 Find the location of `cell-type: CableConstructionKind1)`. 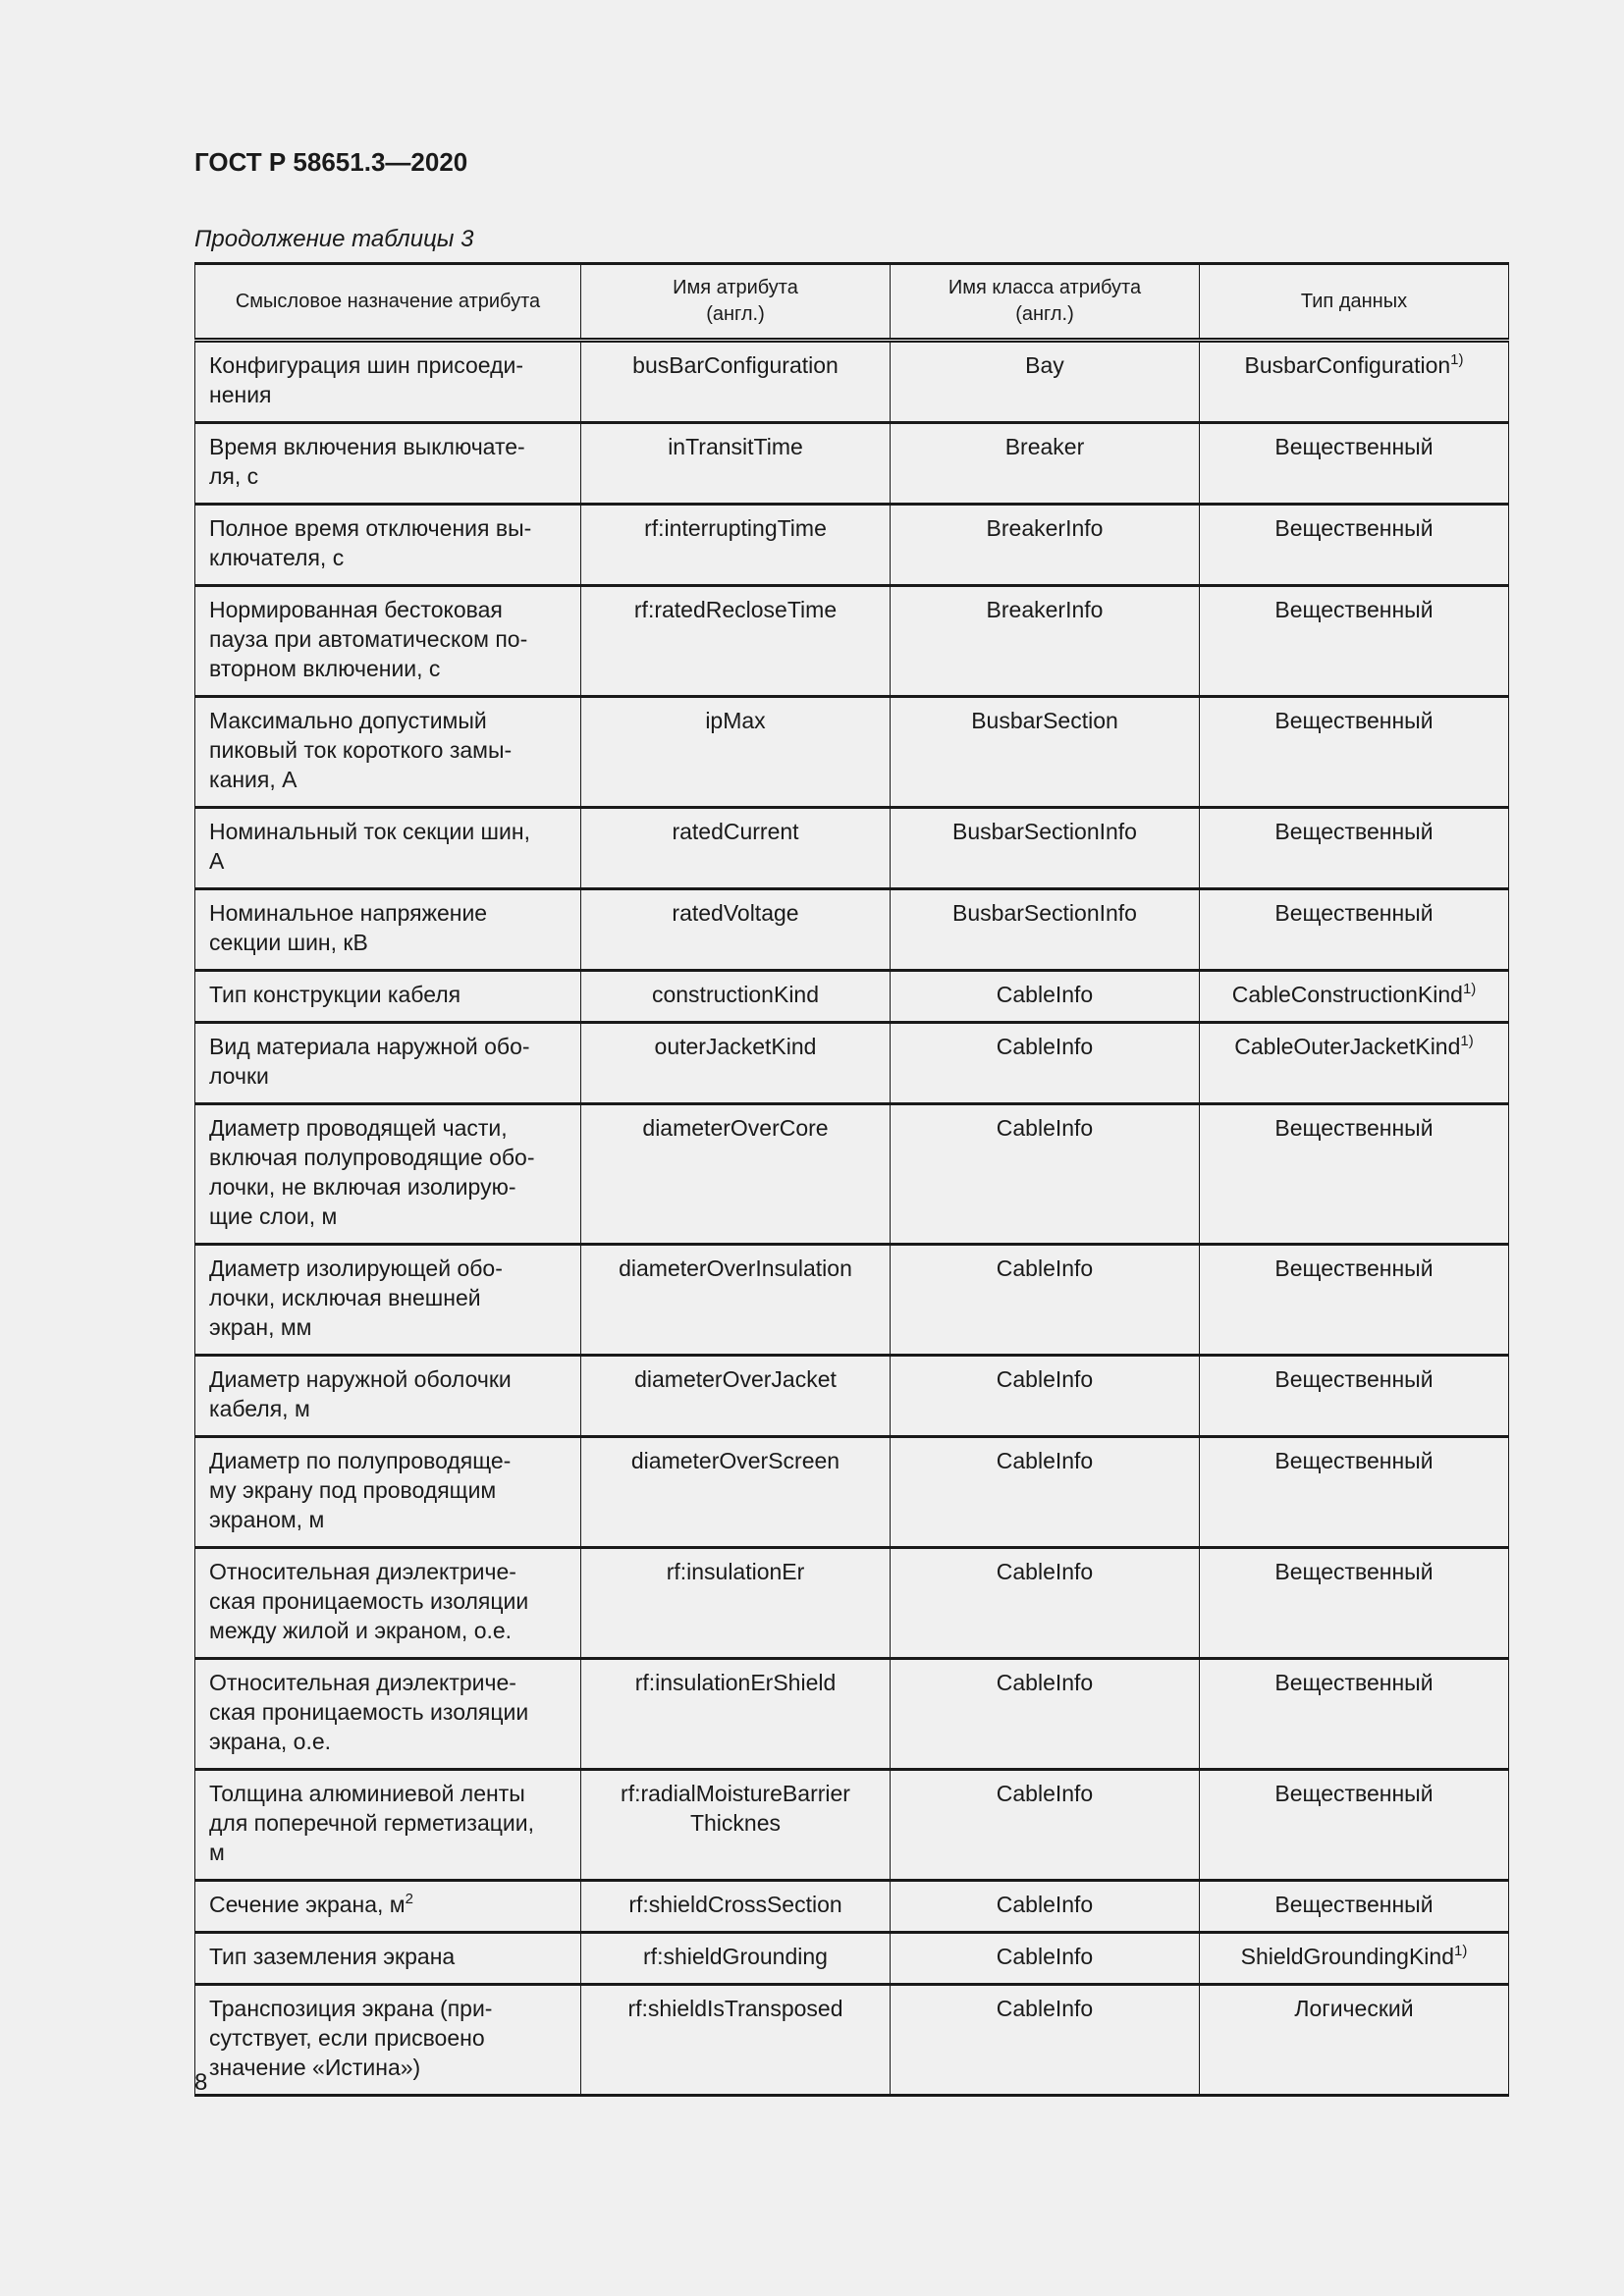

cell-type: CableConstructionKind1) is located at coordinates (1354, 997).